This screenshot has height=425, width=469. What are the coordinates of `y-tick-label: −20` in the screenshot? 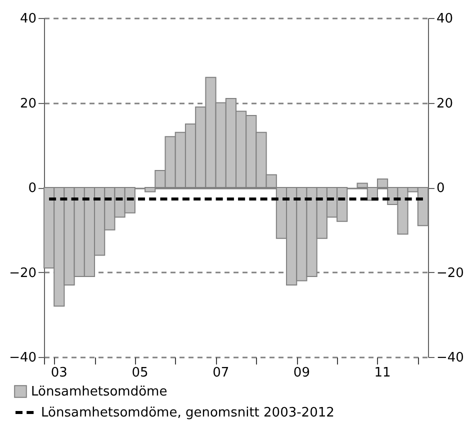 It's located at (22, 273).